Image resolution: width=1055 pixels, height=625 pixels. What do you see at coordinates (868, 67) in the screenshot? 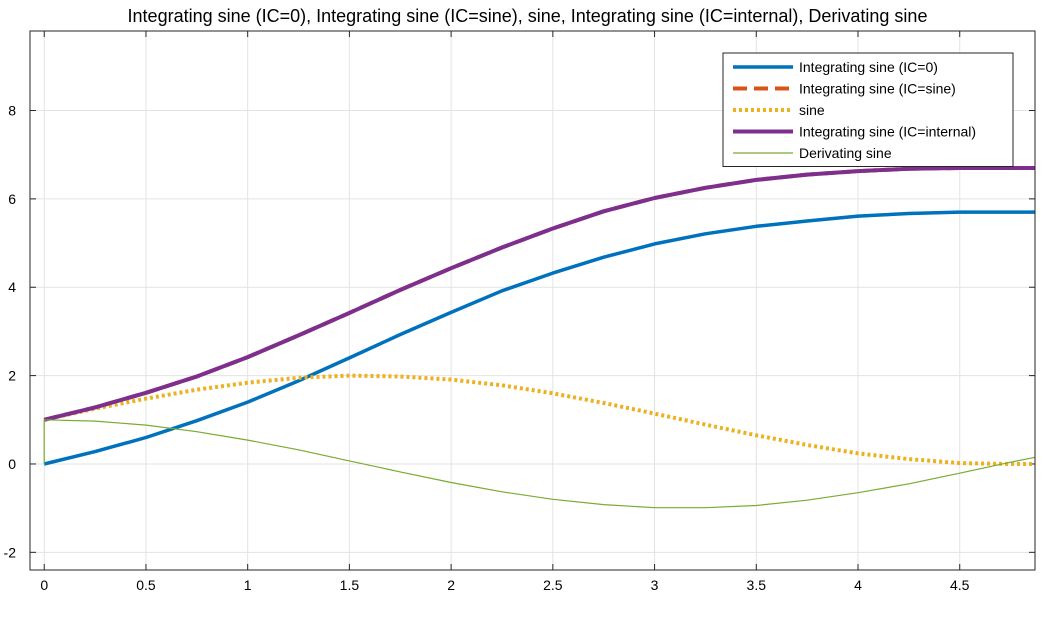
I see `legend-label: Integrating sine (IC=0)` at bounding box center [868, 67].